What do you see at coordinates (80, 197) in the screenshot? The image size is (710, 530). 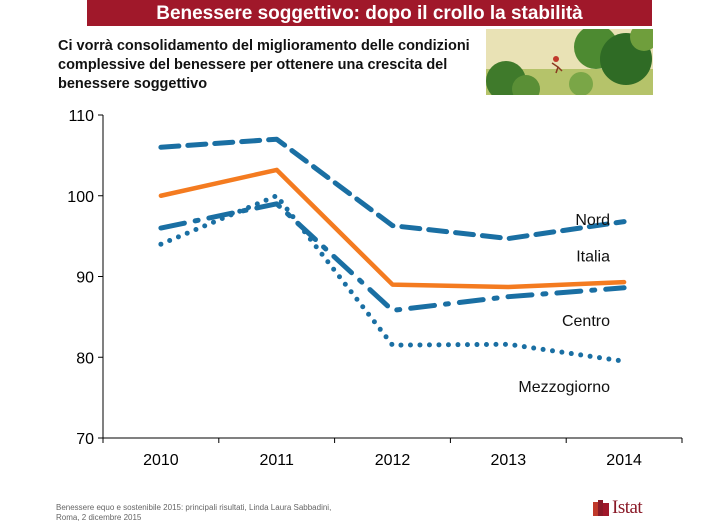 I see `y-tick-label: 100` at bounding box center [80, 197].